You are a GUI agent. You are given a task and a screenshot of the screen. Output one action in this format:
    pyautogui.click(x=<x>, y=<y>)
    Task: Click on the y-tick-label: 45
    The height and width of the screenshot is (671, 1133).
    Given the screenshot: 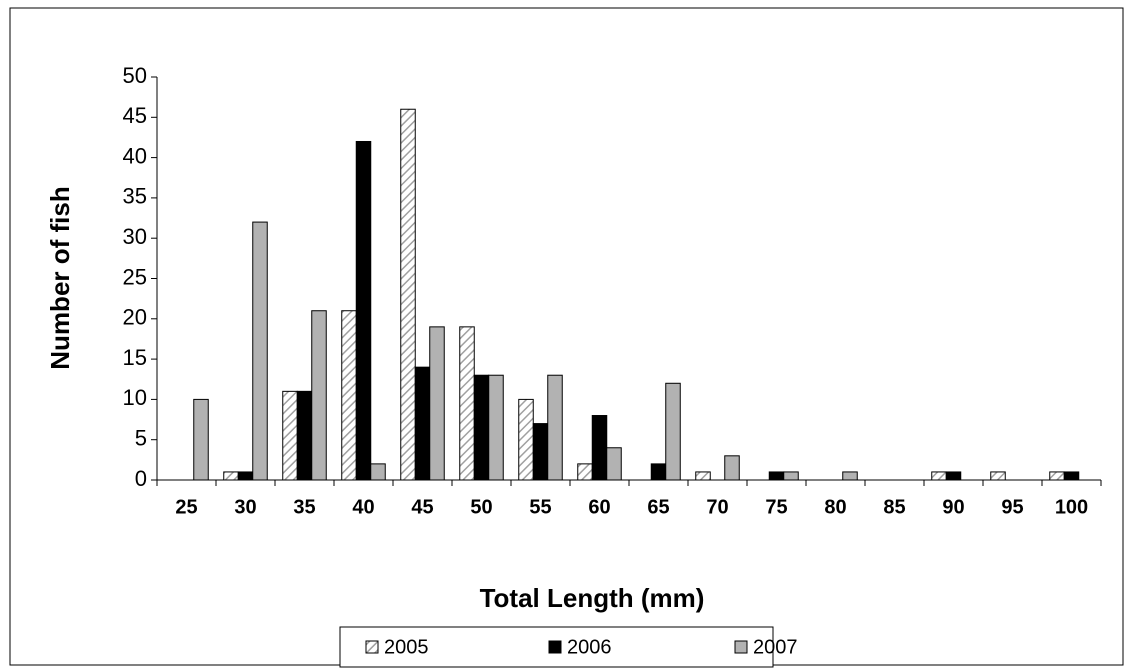 What is the action you would take?
    pyautogui.click(x=135, y=115)
    